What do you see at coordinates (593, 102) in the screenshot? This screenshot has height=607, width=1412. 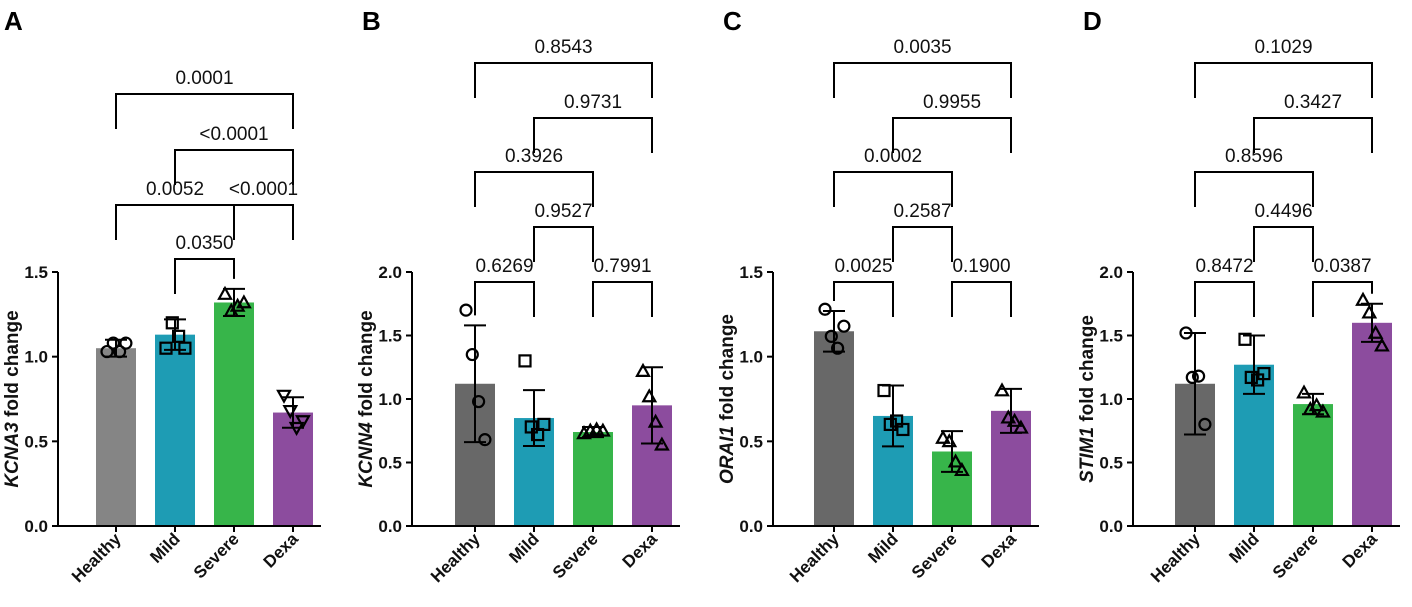 I see `p-value-label: 0.9731` at bounding box center [593, 102].